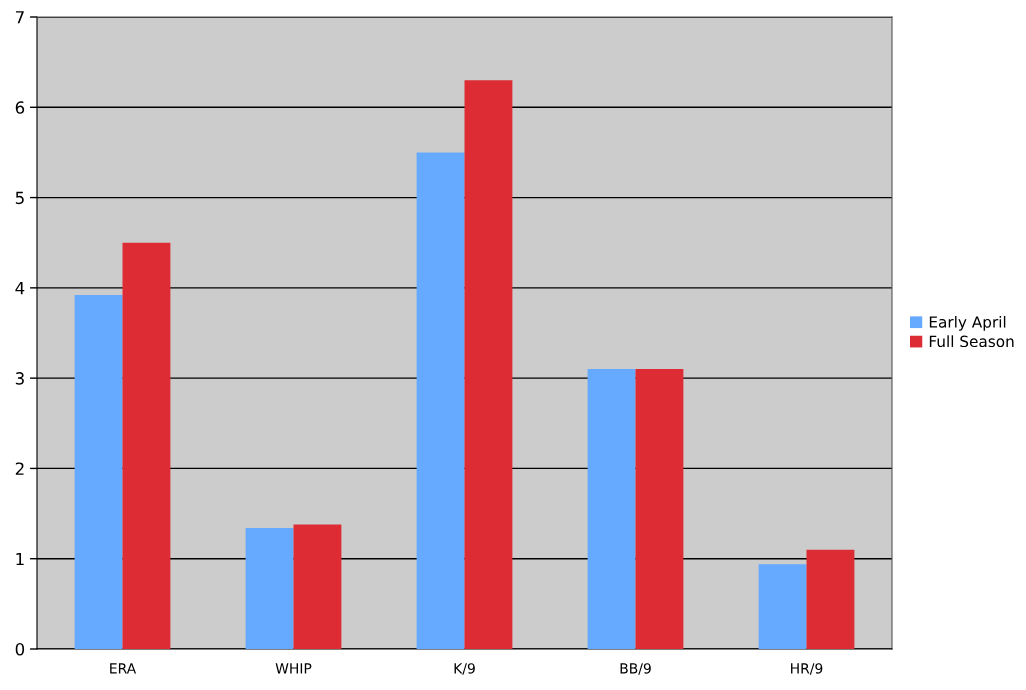 This screenshot has height=690, width=1026. I want to click on legend-label: Full Season, so click(971, 341).